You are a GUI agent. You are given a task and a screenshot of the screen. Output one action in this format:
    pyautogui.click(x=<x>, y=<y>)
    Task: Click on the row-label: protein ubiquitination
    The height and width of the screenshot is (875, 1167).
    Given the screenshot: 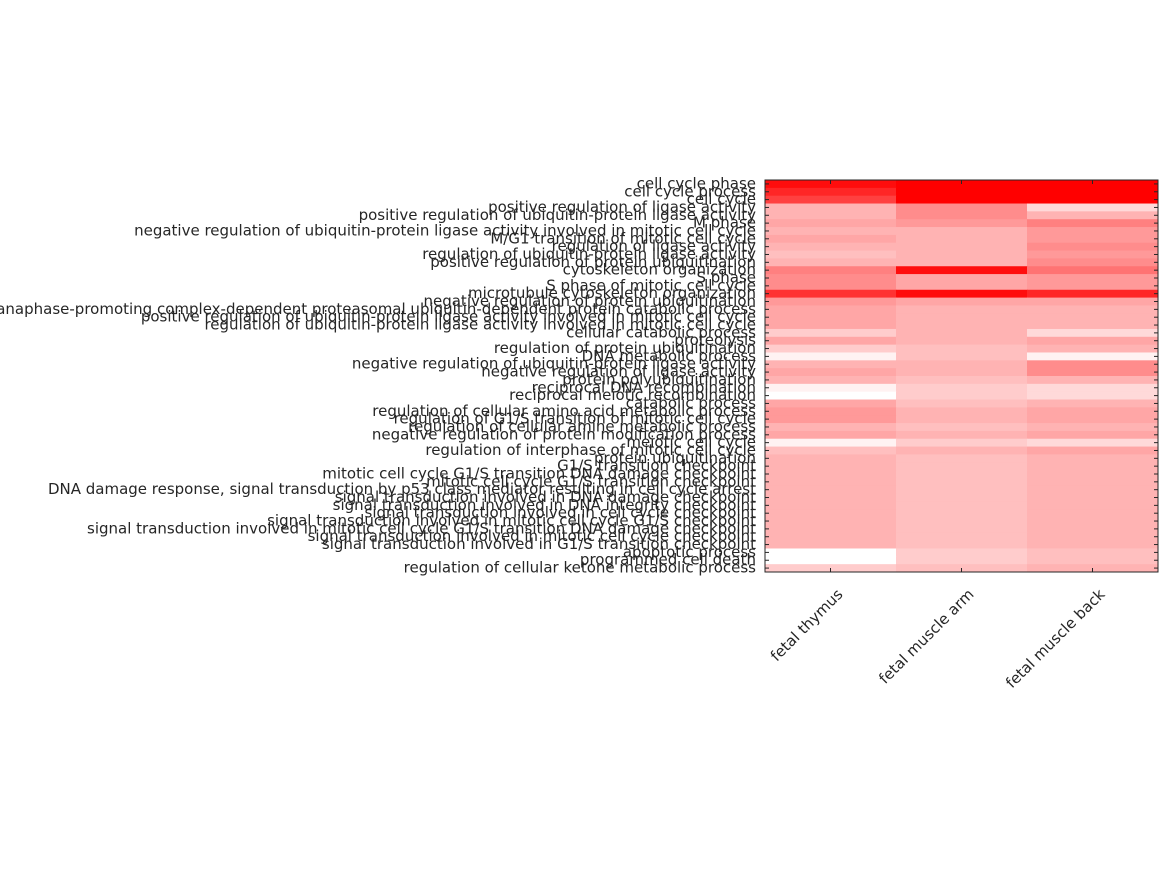 What is the action you would take?
    pyautogui.click(x=675, y=458)
    